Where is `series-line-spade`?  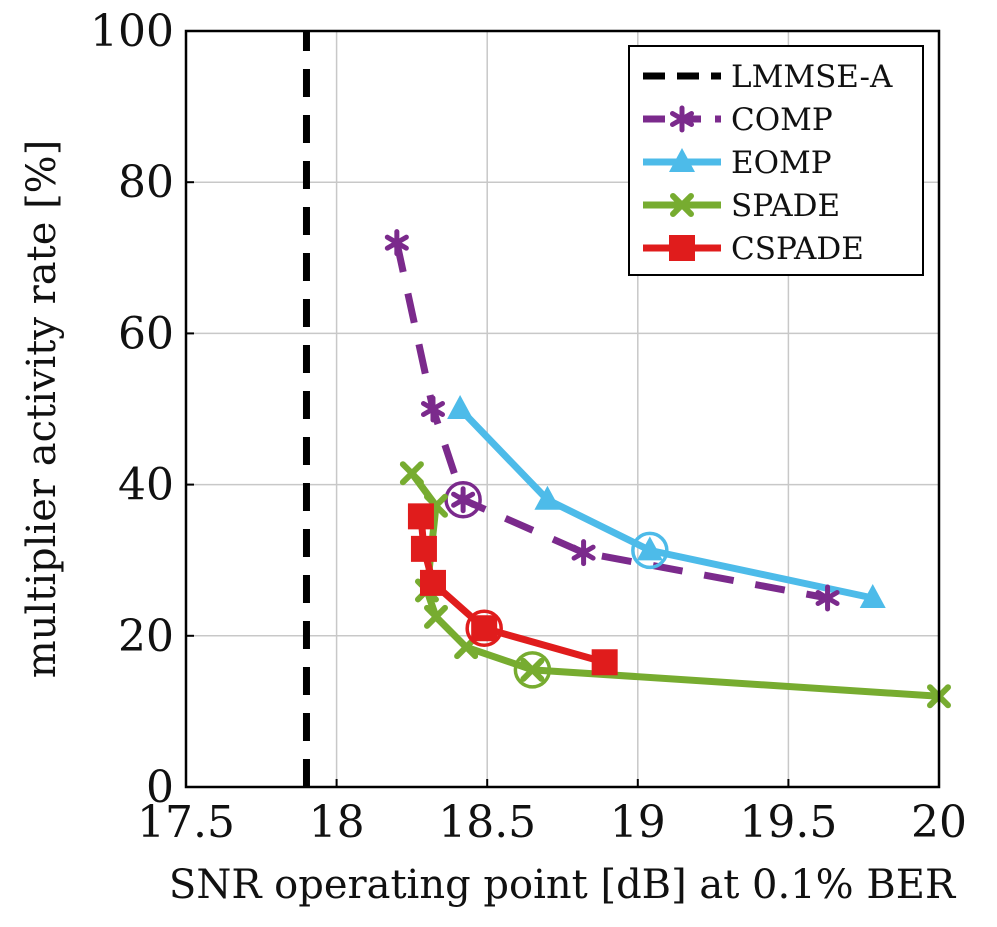
series-line-spade is located at coordinates (674, 585).